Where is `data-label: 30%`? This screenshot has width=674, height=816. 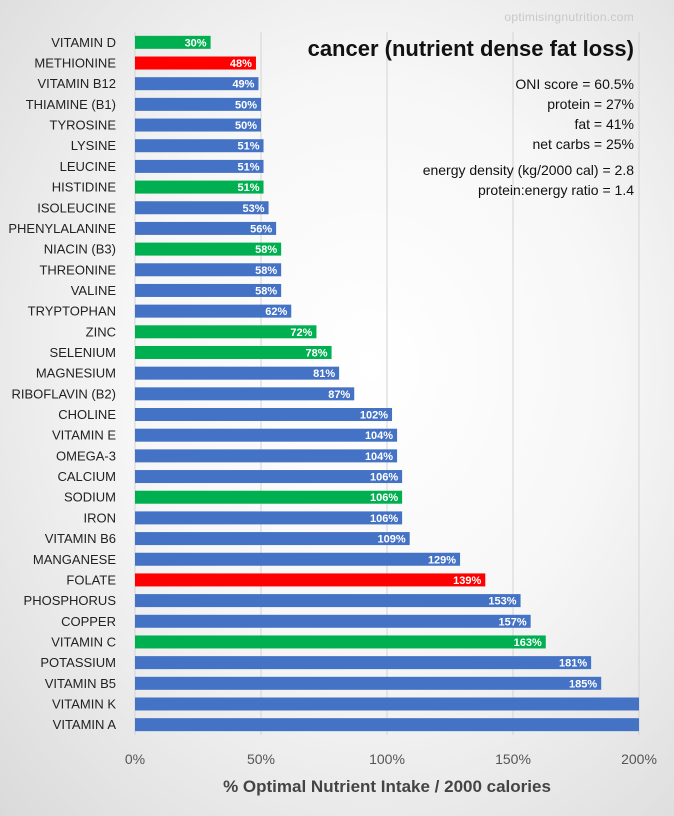
data-label: 30% is located at coordinates (196, 43).